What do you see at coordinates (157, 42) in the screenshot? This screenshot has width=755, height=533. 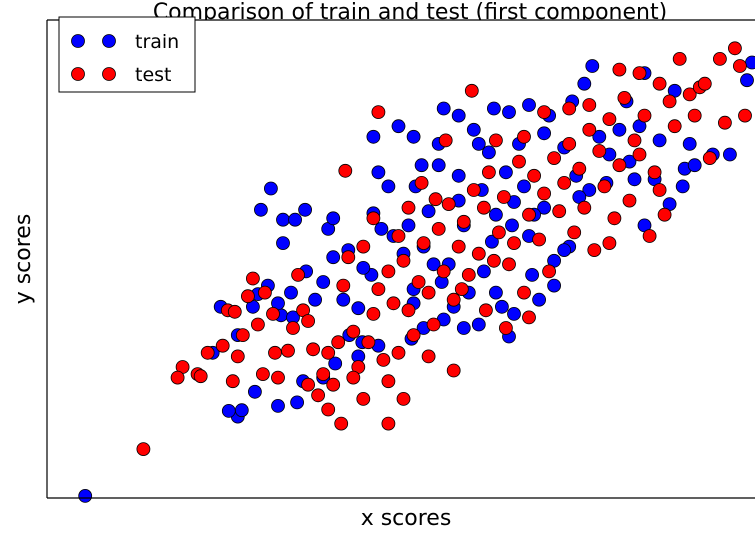 I see `legend-label-train: train` at bounding box center [157, 42].